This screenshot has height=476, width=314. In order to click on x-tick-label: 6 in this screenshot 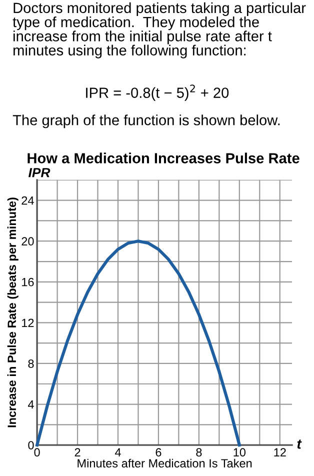, I will do `click(159, 452)`.